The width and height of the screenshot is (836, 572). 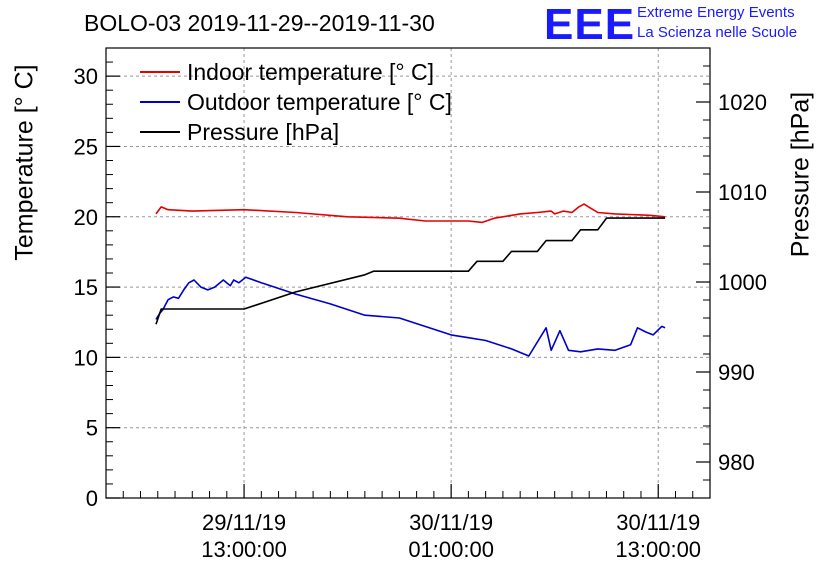 What do you see at coordinates (736, 372) in the screenshot?
I see `y-right-tick-label: 990` at bounding box center [736, 372].